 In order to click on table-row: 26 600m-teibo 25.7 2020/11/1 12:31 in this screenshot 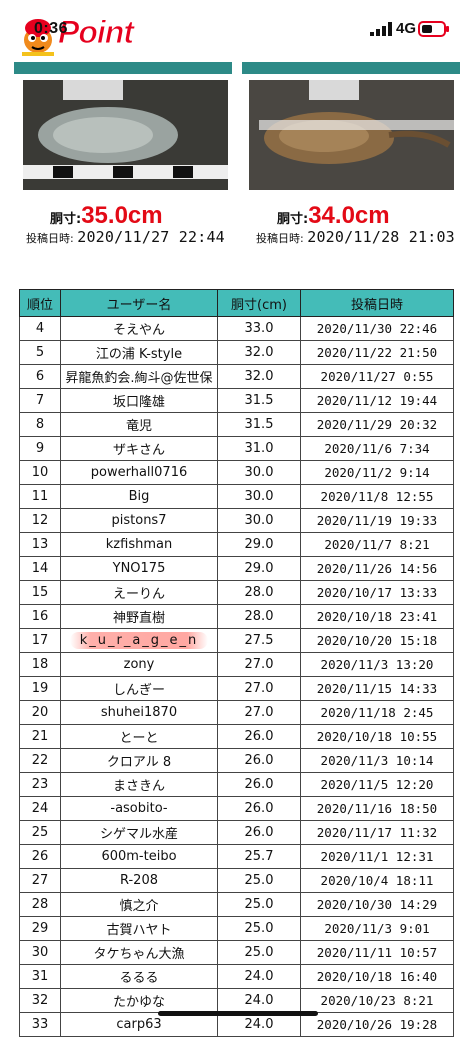, I will do `click(236, 856)`.